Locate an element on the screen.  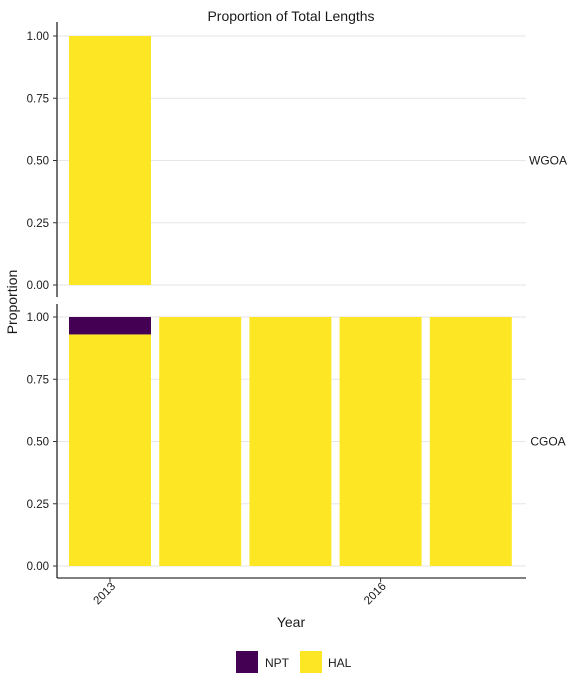
legend-key-npt is located at coordinates (247, 662).